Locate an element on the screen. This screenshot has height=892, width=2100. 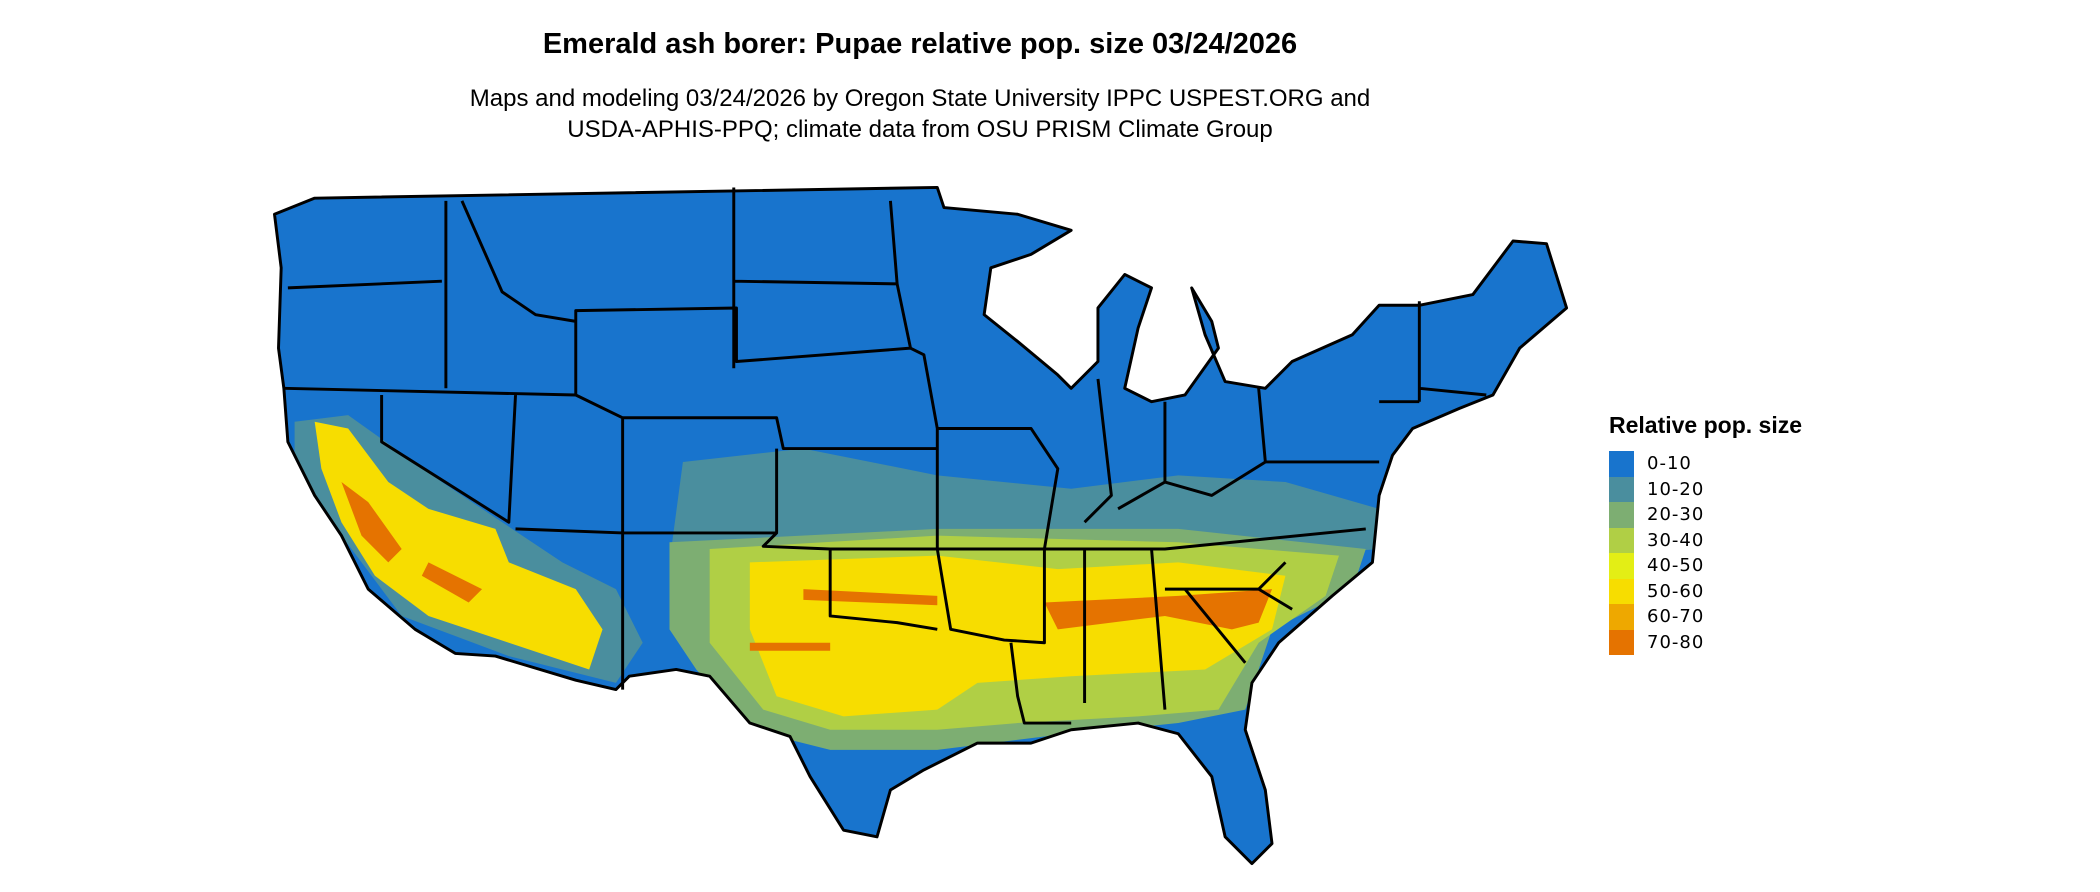
legend-item: 30-40 is located at coordinates (1705, 540).